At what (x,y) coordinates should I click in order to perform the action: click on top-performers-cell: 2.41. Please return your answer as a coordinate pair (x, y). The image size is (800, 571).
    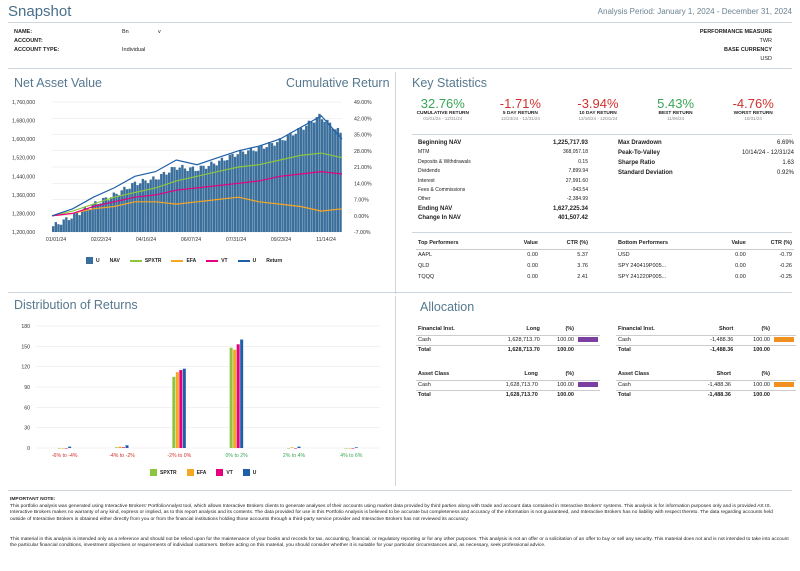
    Looking at the image, I should click on (582, 276).